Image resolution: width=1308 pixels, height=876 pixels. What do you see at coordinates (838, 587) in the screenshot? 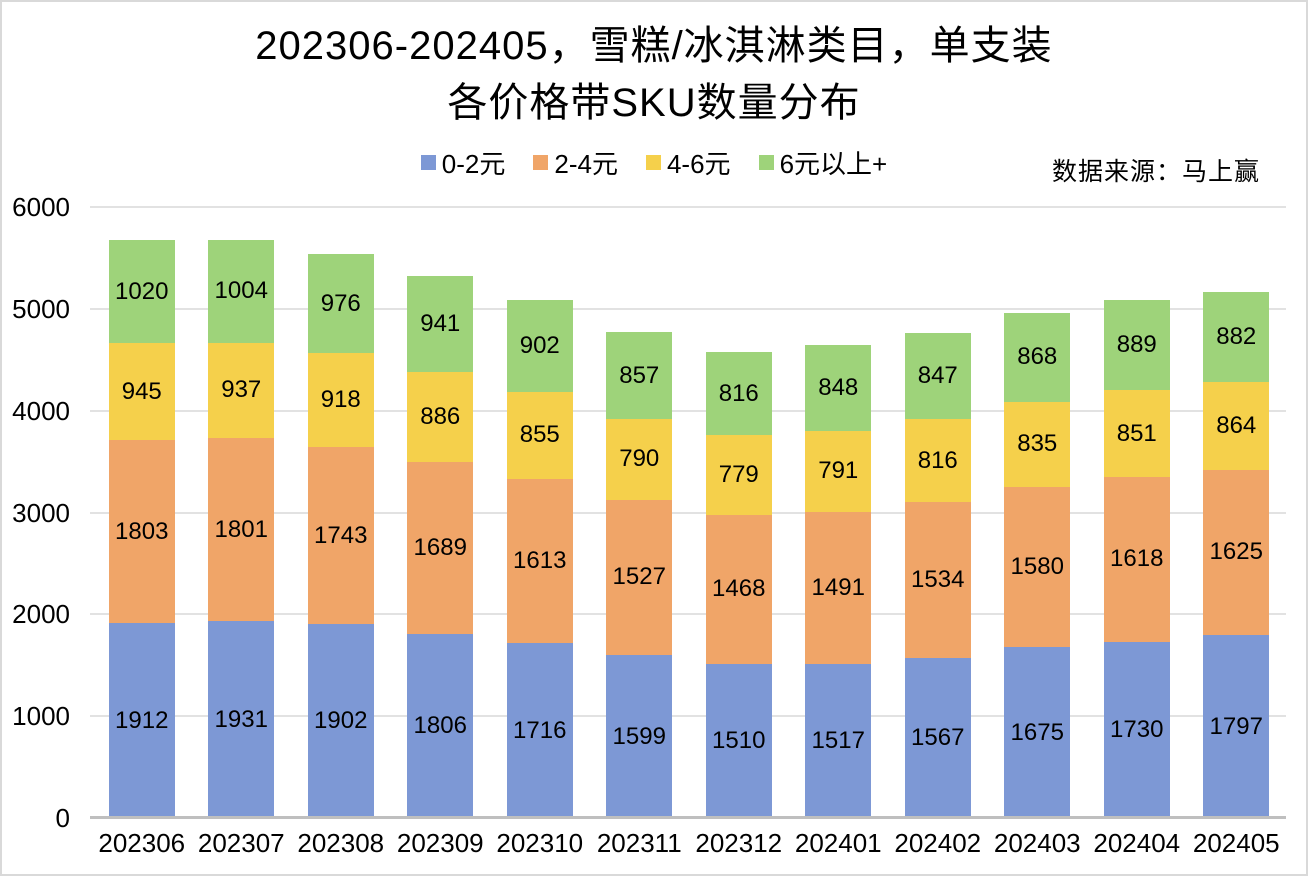
I see `bar-segment: 1491` at bounding box center [838, 587].